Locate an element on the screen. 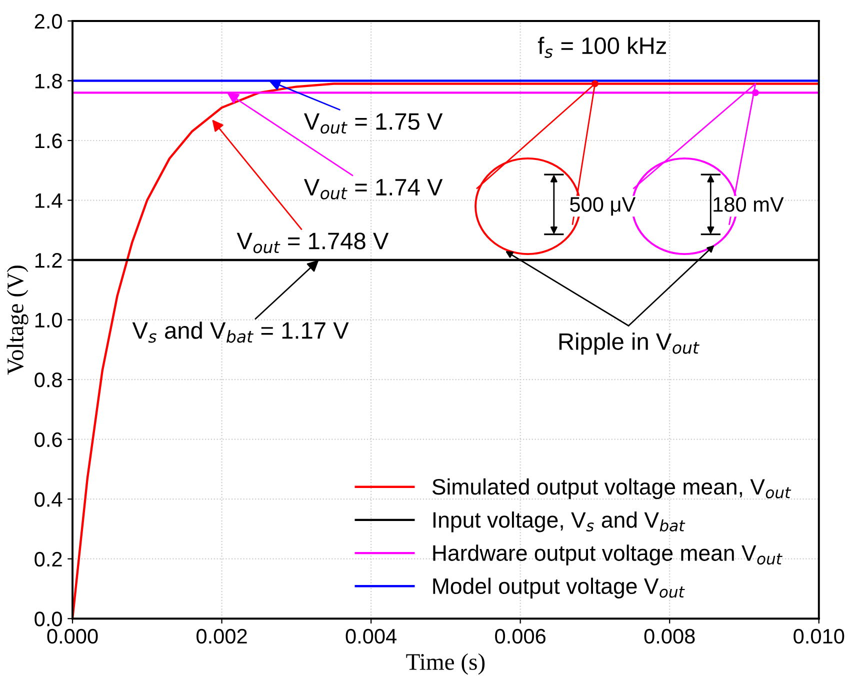  y-tick-label: 0.4 is located at coordinates (48, 499).